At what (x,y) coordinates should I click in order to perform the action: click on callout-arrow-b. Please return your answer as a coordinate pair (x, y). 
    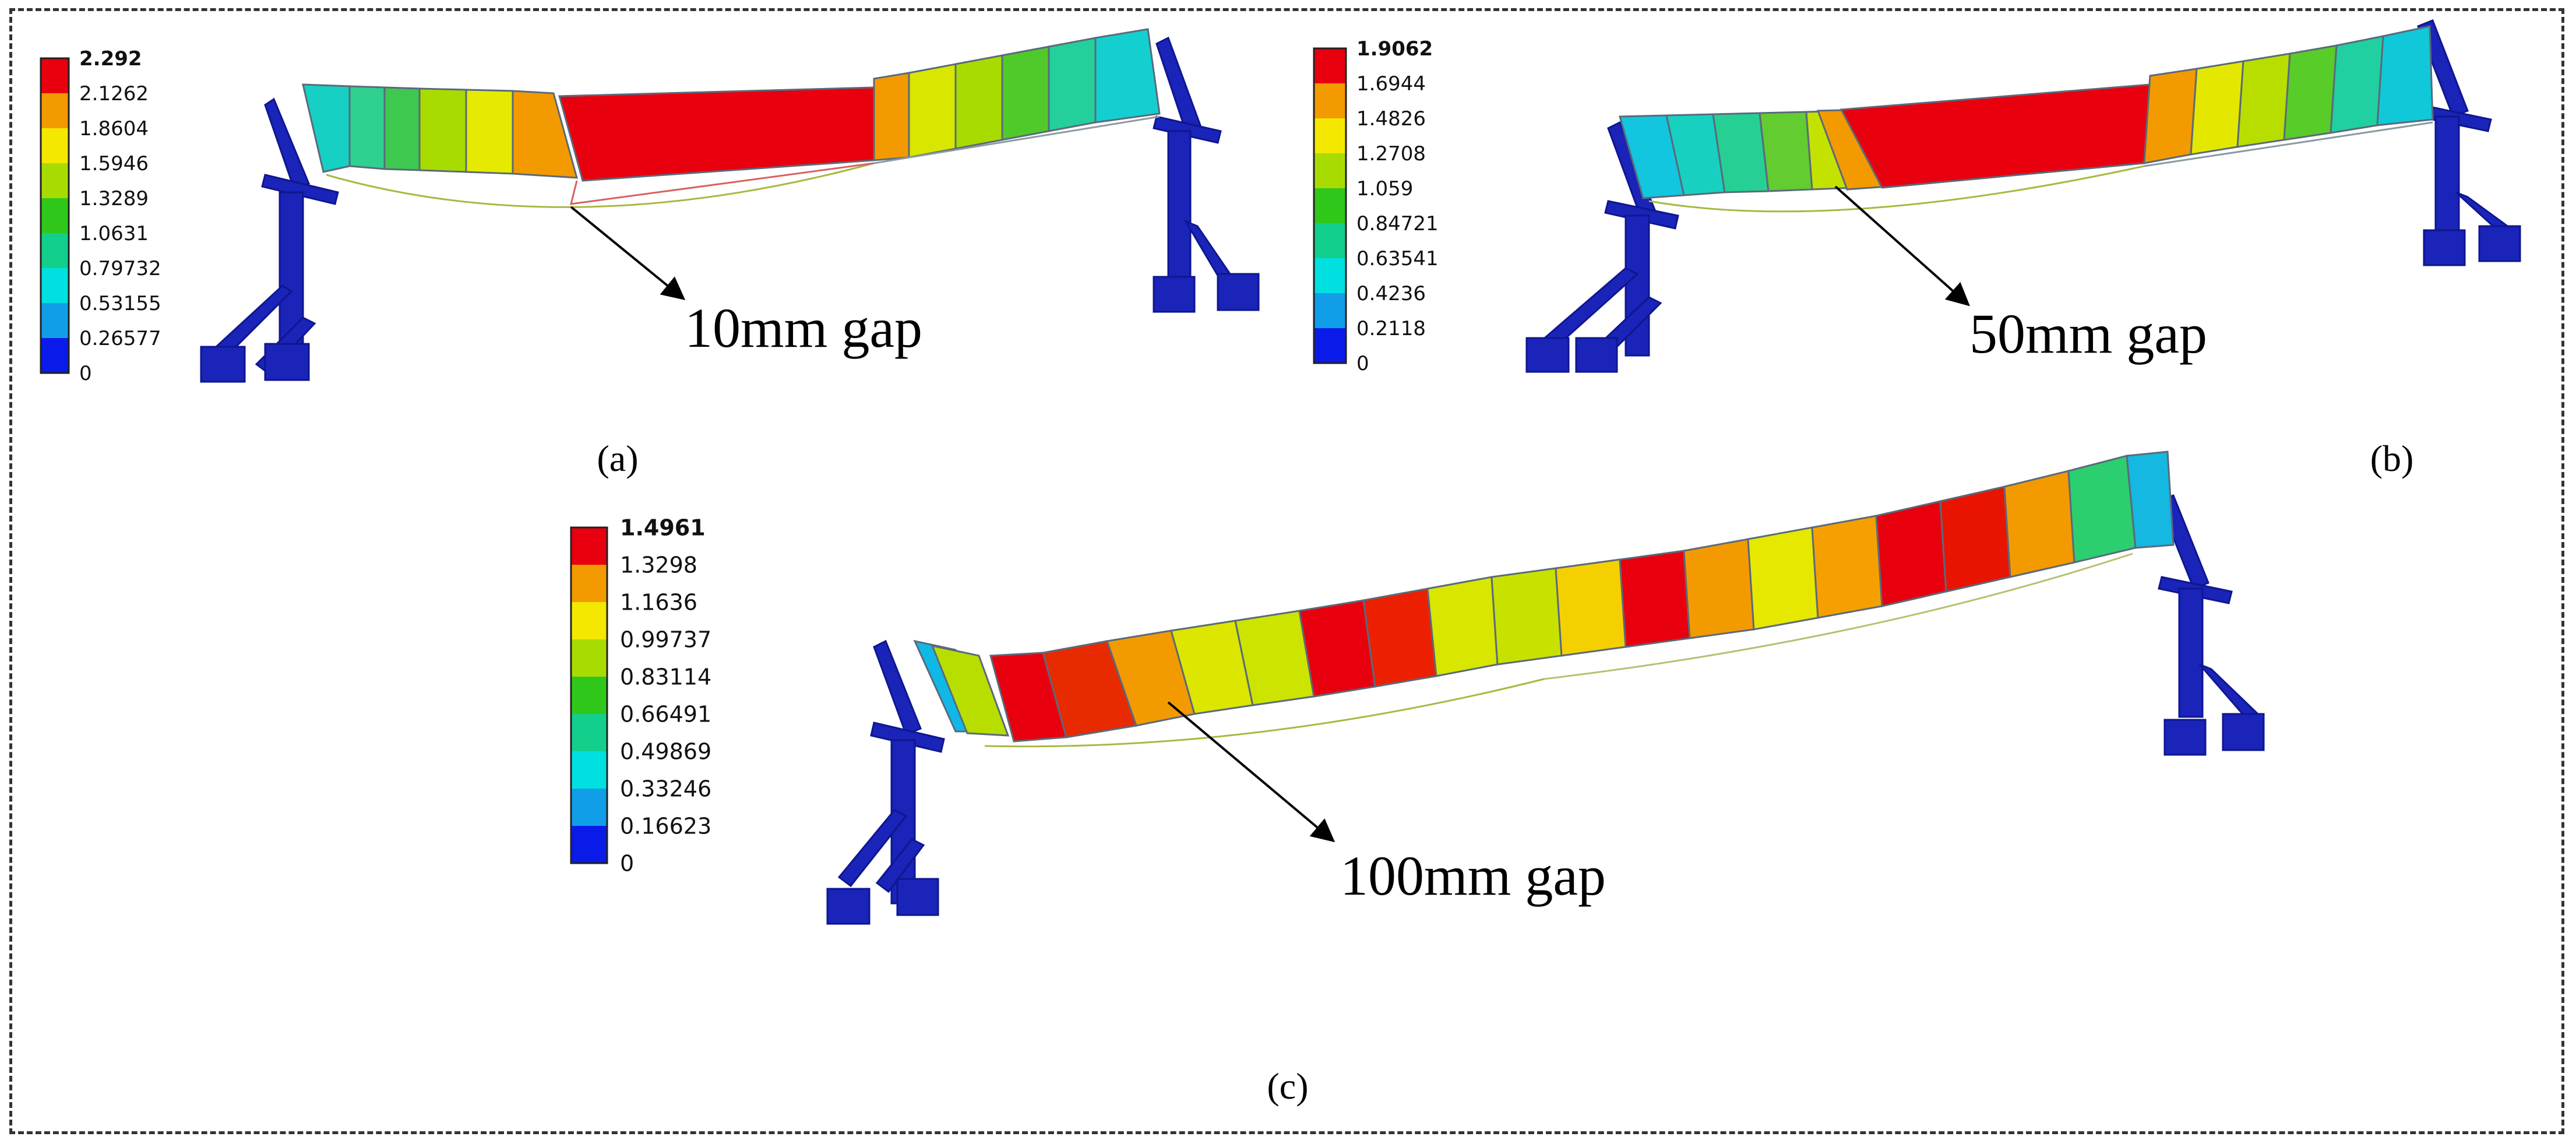
    Looking at the image, I should click on (1902, 246).